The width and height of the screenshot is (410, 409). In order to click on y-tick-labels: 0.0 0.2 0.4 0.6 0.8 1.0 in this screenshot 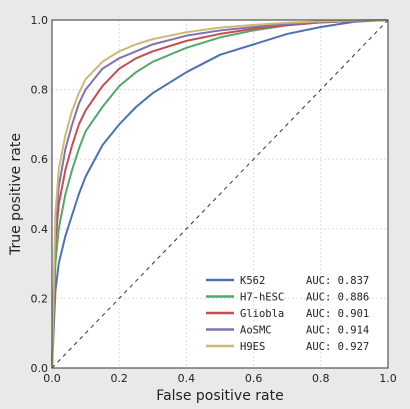, I will do `click(40, 194)`.